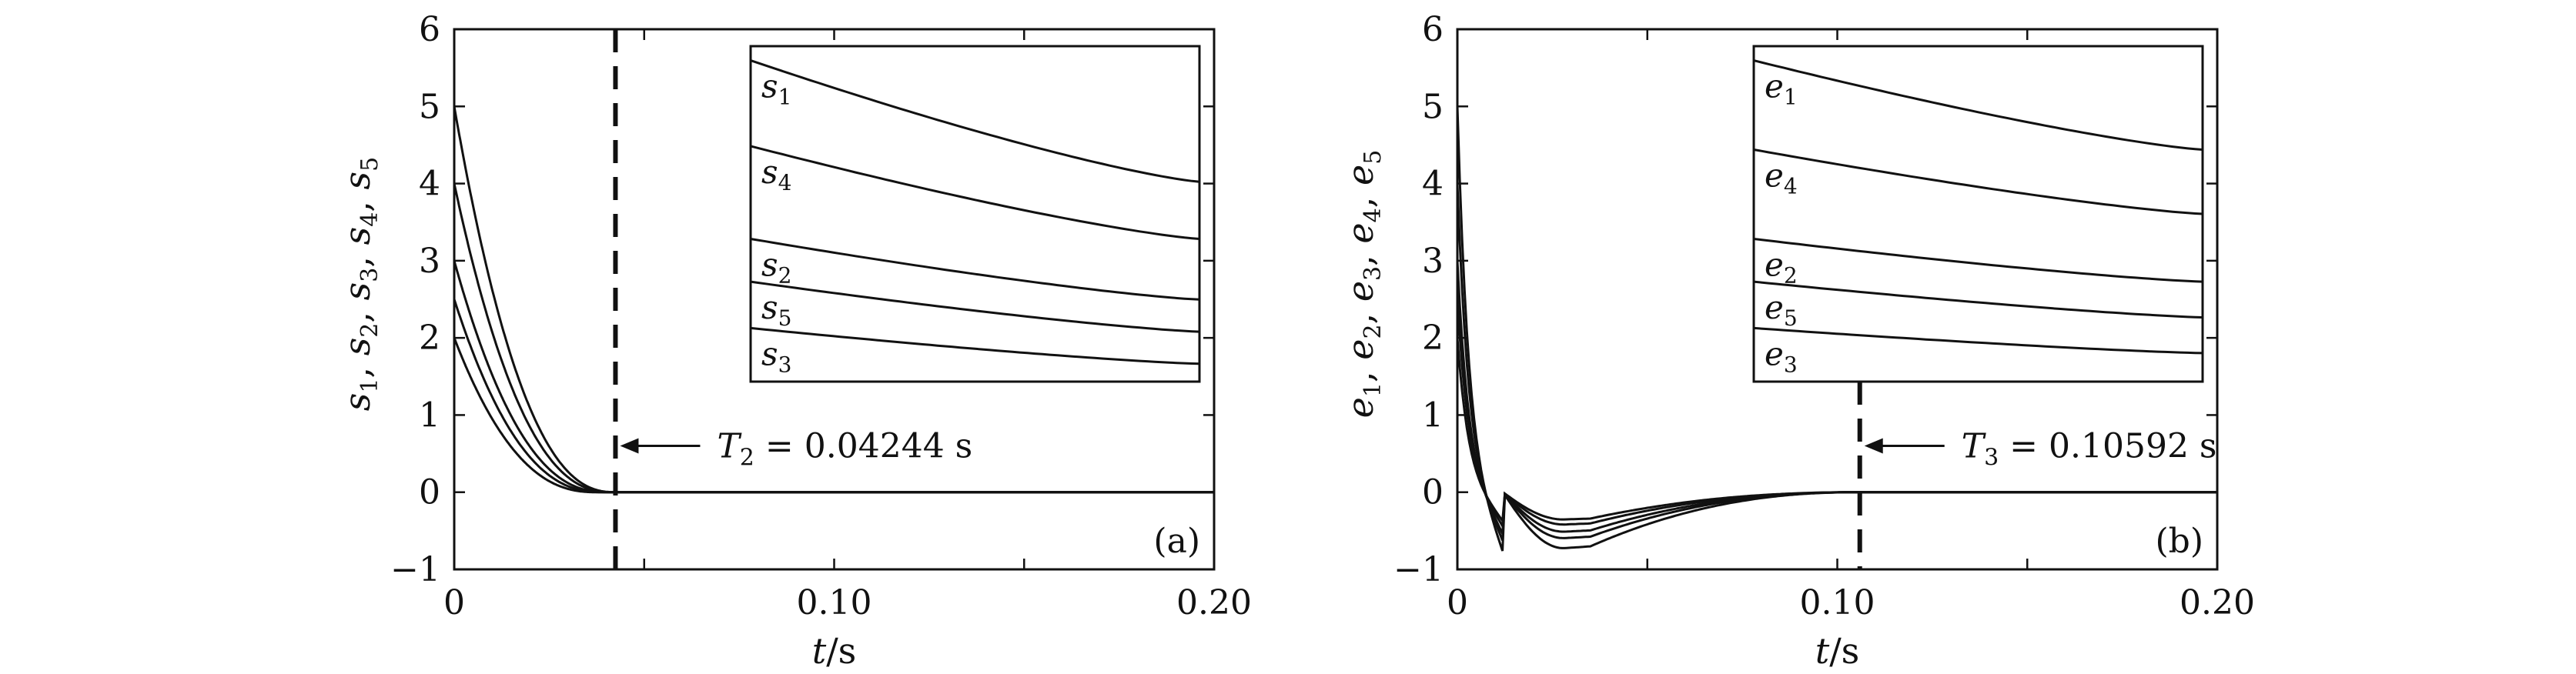 This screenshot has height=674, width=2576. I want to click on y-axis-label: e1, e2, e3, e4, e5, so click(1363, 284).